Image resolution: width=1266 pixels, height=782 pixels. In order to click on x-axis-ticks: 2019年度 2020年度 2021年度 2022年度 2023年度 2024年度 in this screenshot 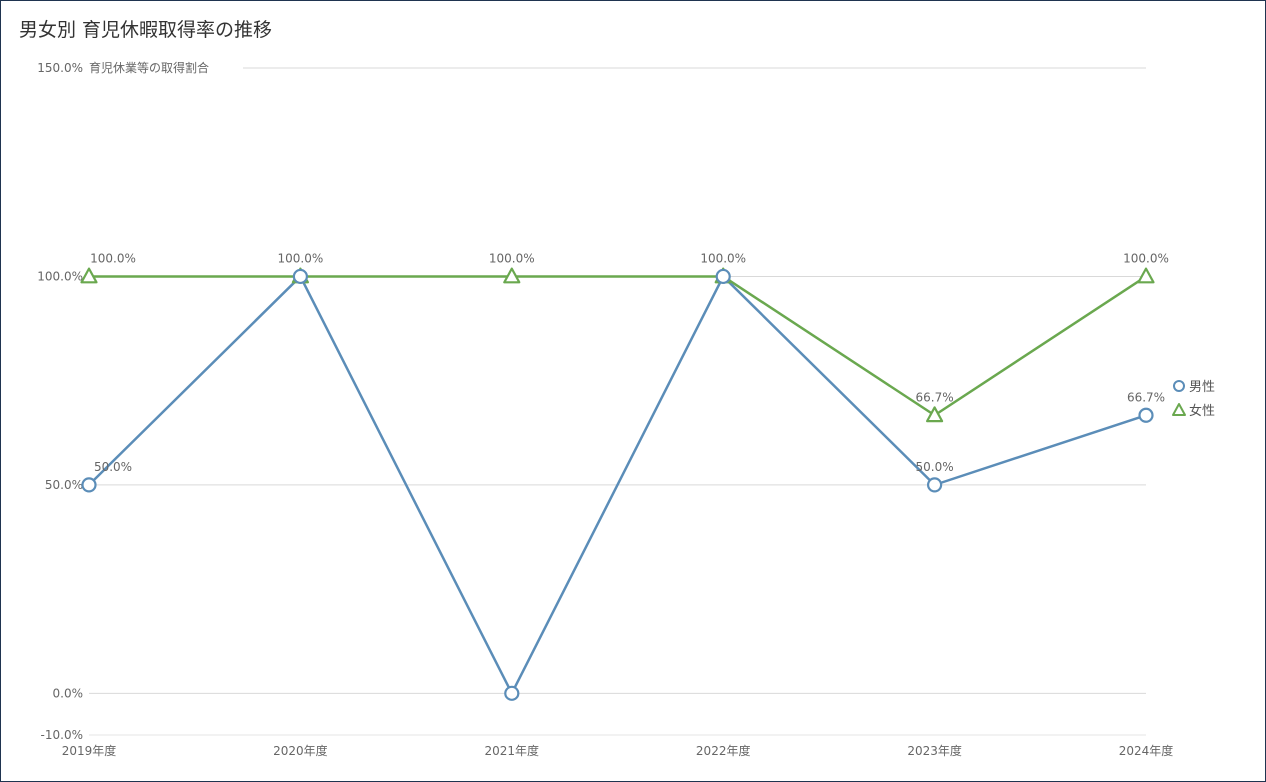, I will do `click(618, 750)`.